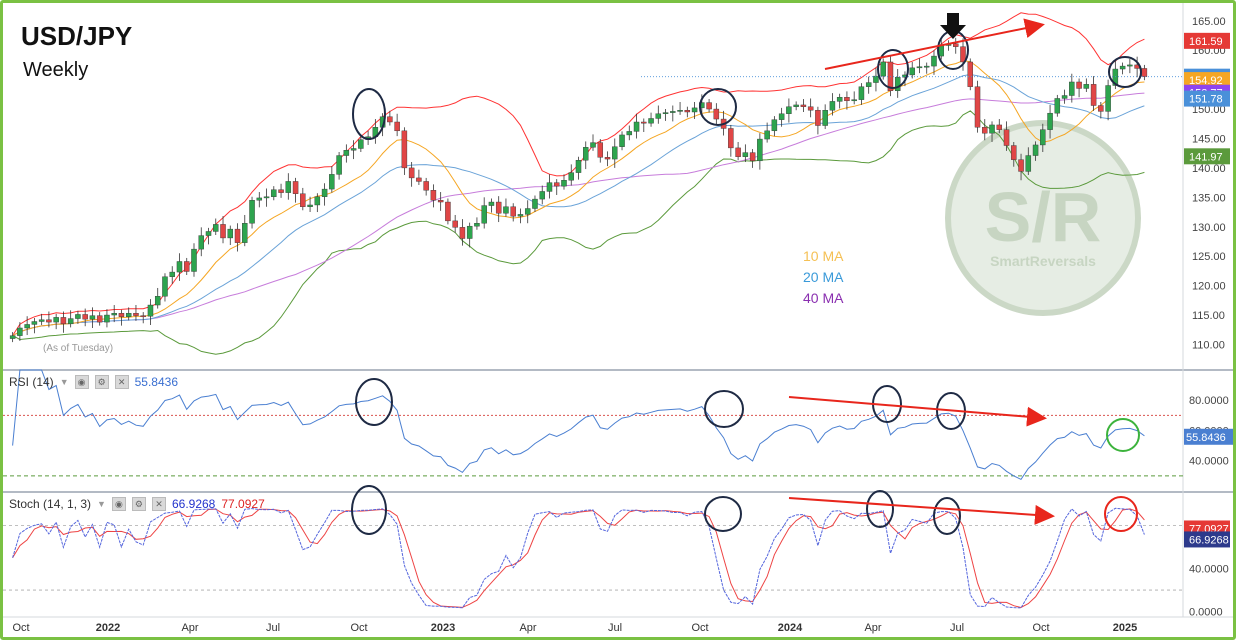 The height and width of the screenshot is (640, 1236). I want to click on price-tick-label: 140.00, so click(1209, 169).